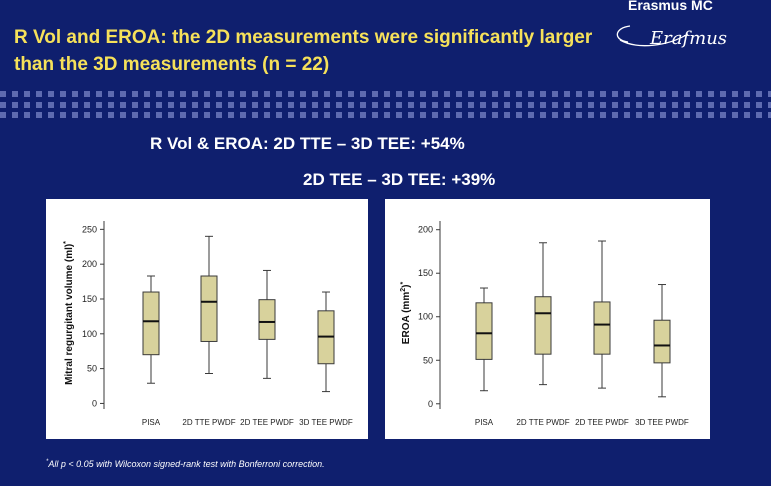 The image size is (771, 486). What do you see at coordinates (385, 115) in the screenshot?
I see `dot-band-bottom` at bounding box center [385, 115].